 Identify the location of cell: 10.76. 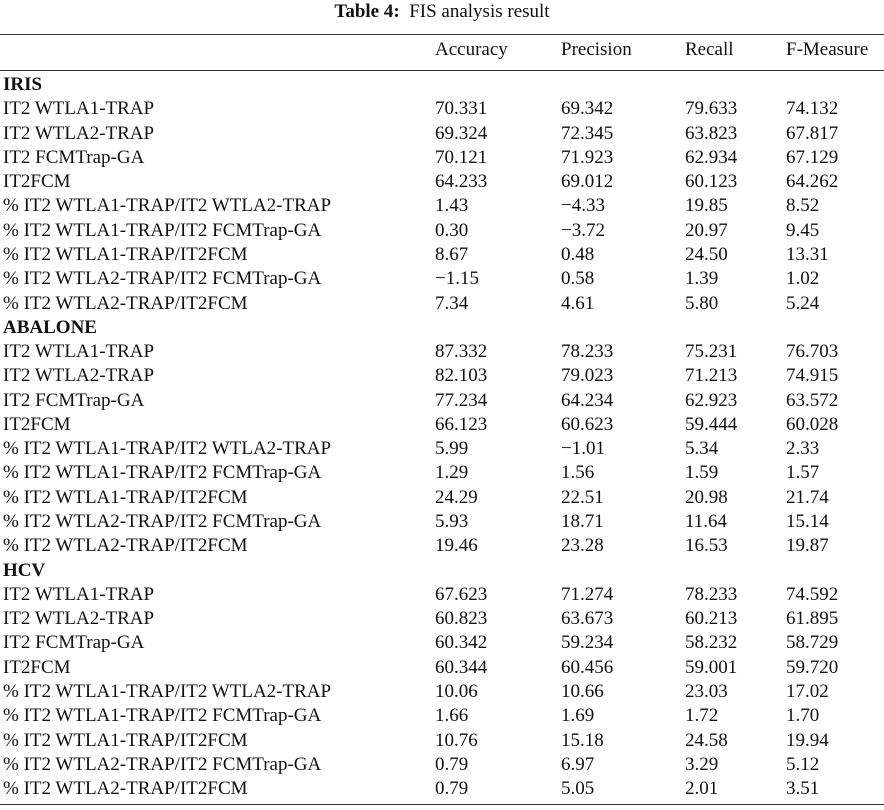
(456, 740).